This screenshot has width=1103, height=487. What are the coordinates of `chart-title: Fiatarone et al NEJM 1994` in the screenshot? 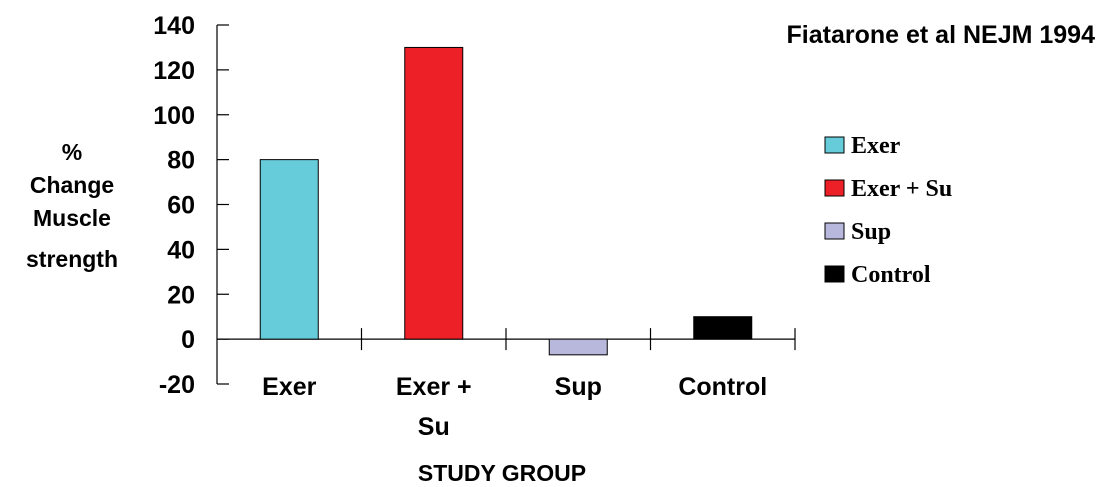 It's located at (941, 35).